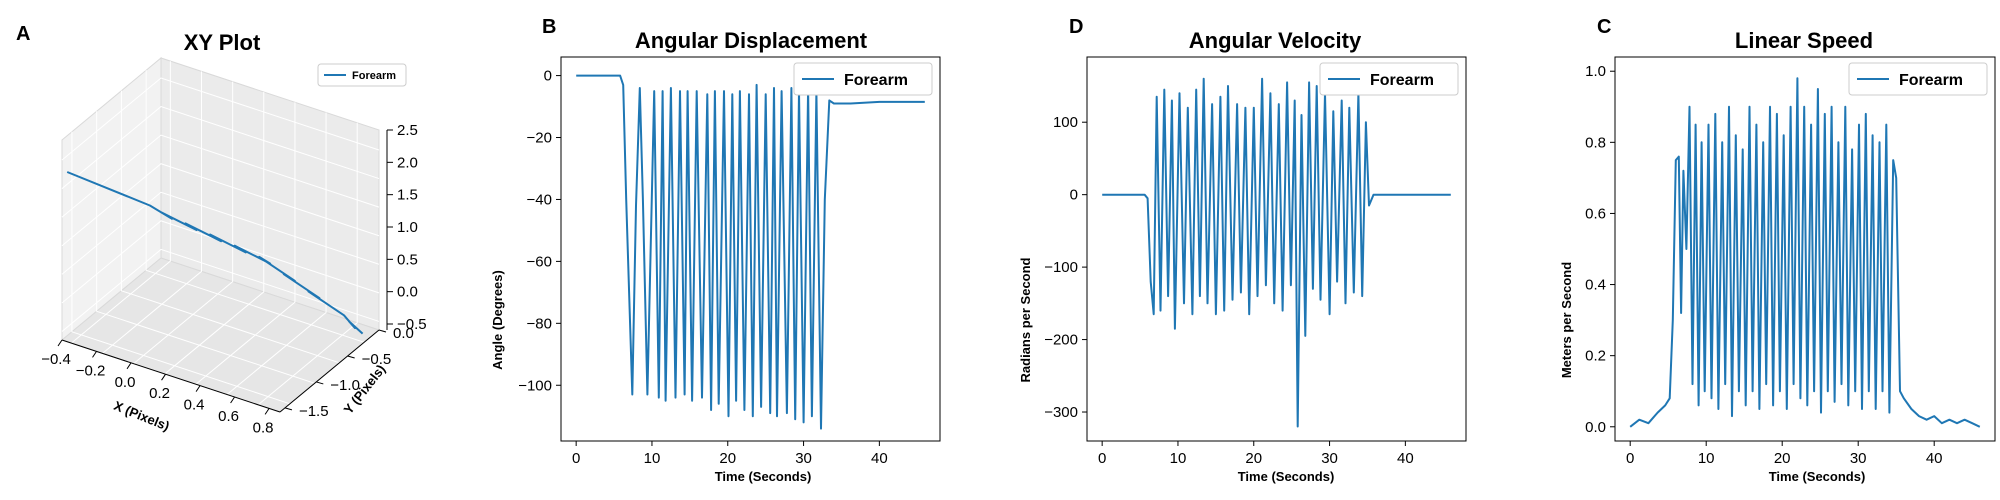 This screenshot has width=2000, height=500. I want to click on panel-c-legend-label: Forearm, so click(1931, 80).